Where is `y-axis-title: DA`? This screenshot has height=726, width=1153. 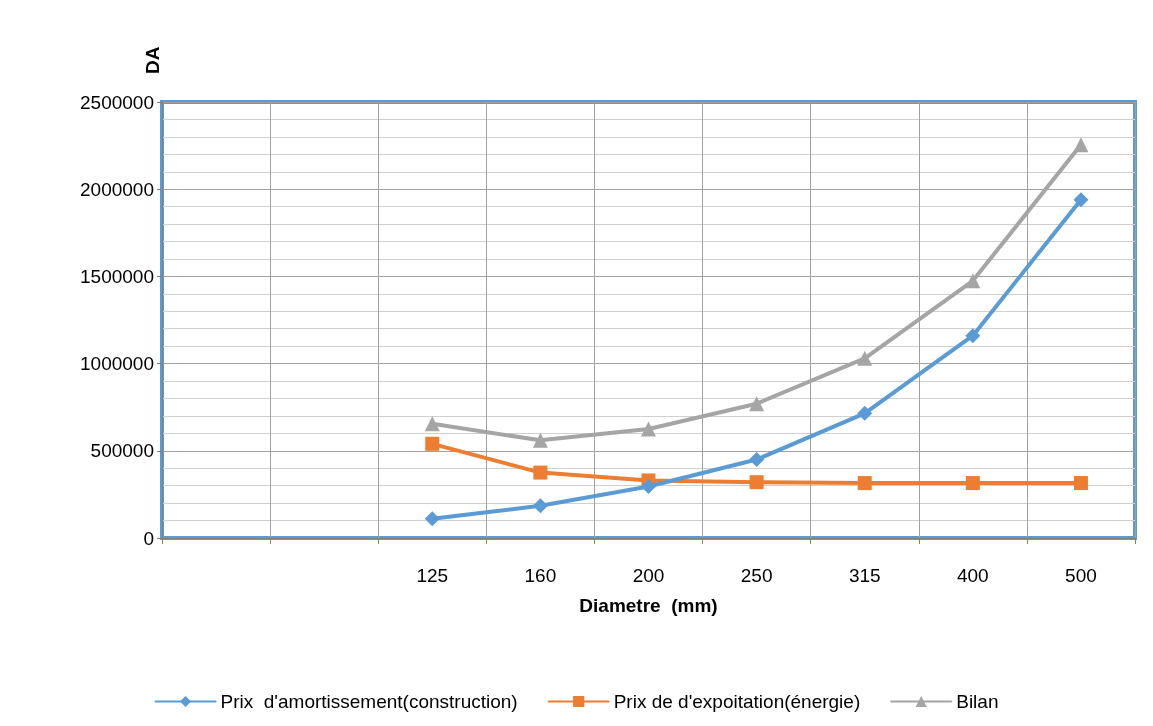 y-axis-title: DA is located at coordinates (152, 60).